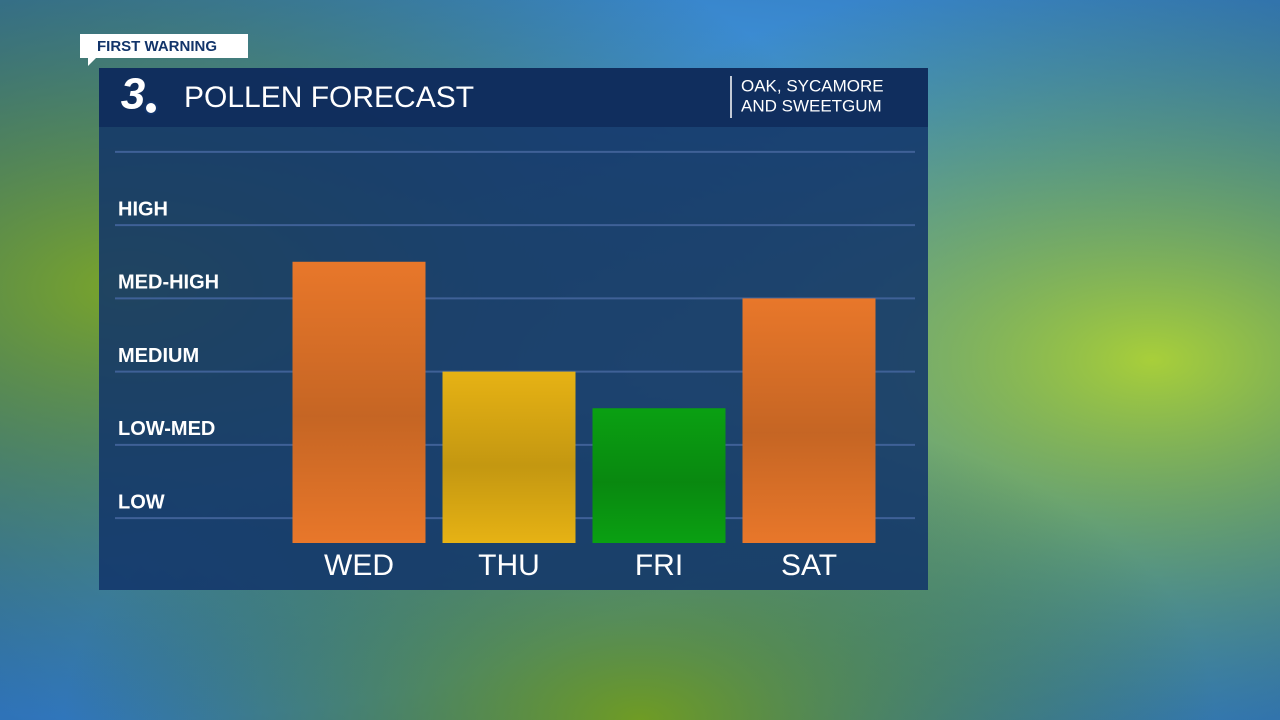 The height and width of the screenshot is (720, 1280). I want to click on x-tick-label: FRI, so click(659, 565).